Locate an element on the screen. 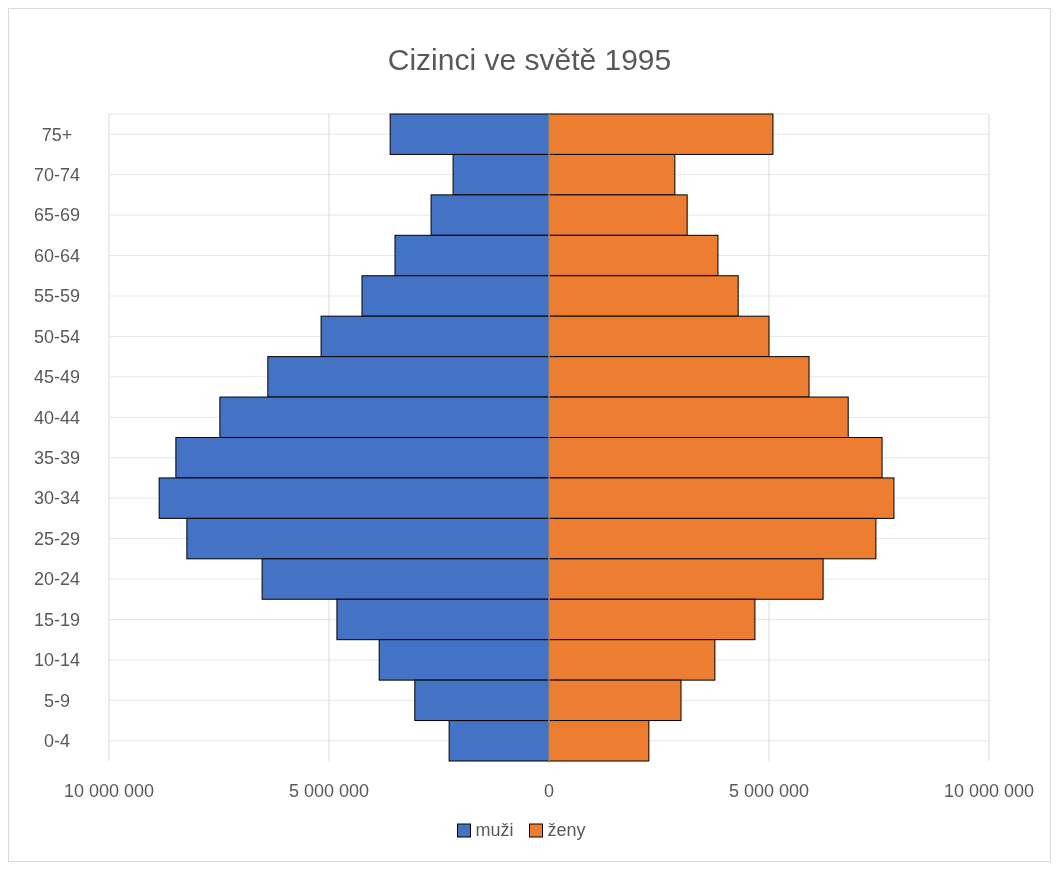  y-tick-label: 20-24 is located at coordinates (57, 579).